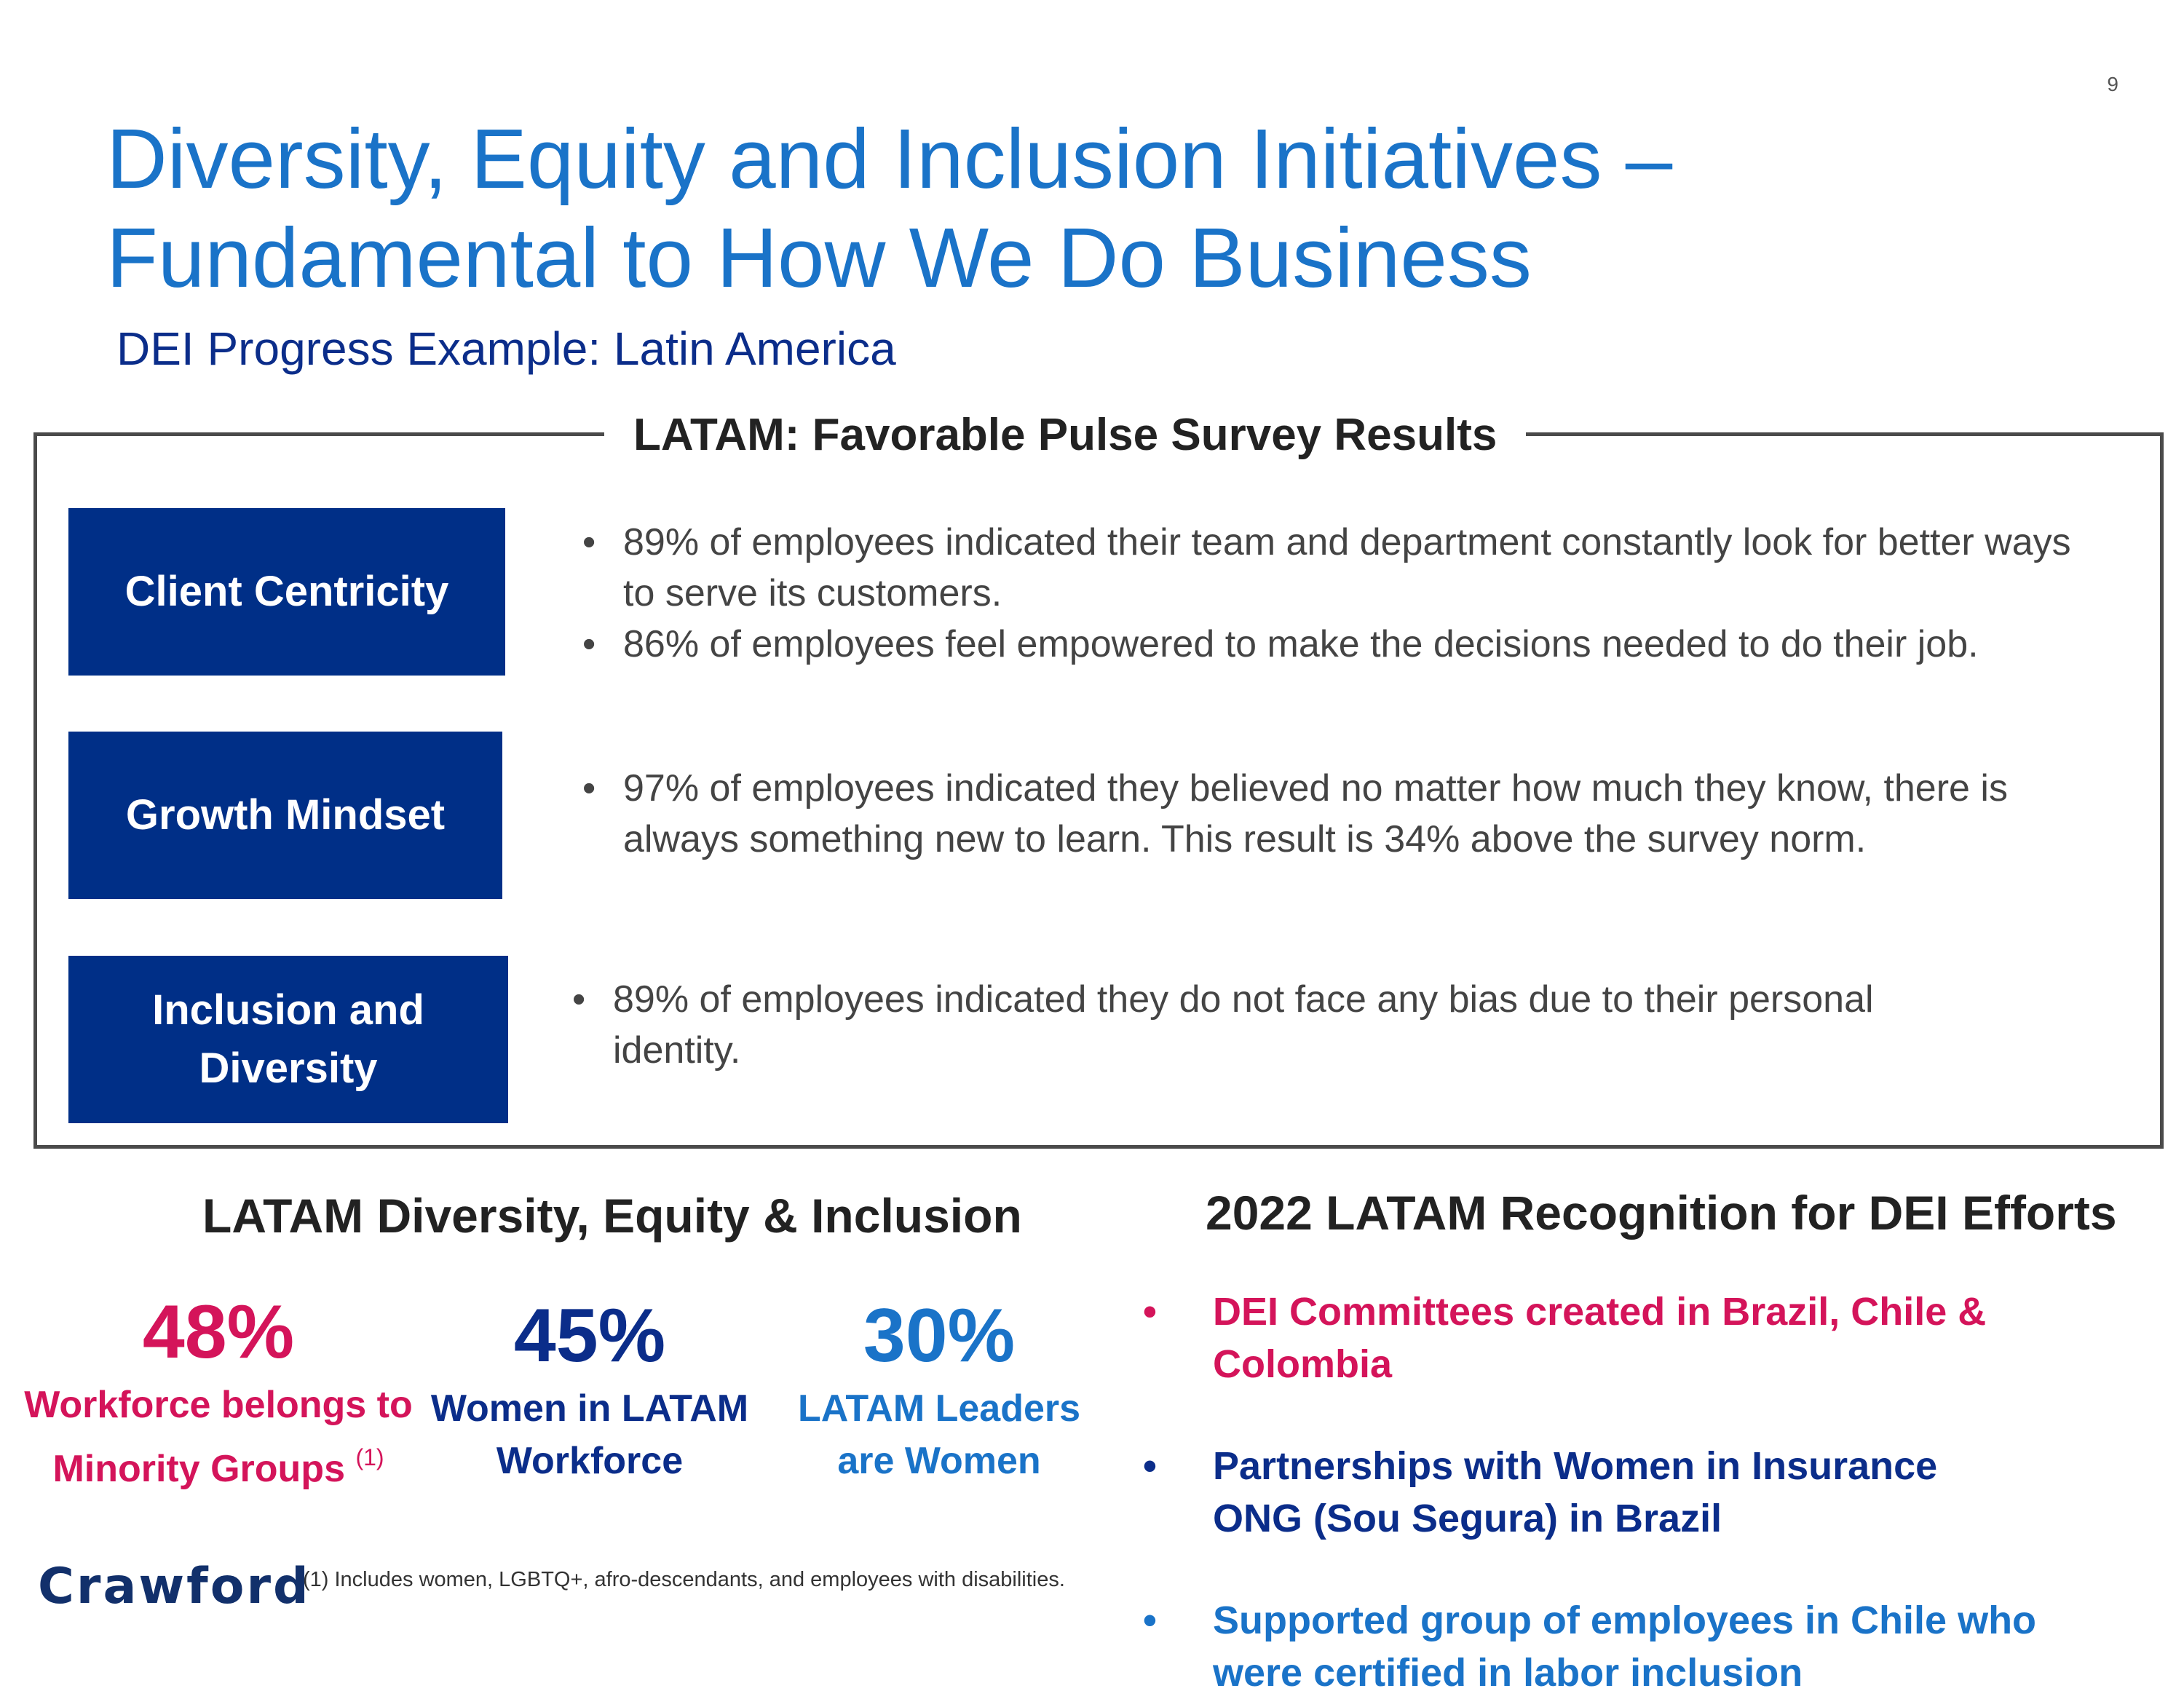  What do you see at coordinates (590, 1461) in the screenshot?
I see `stat-label-line-2: Workforce` at bounding box center [590, 1461].